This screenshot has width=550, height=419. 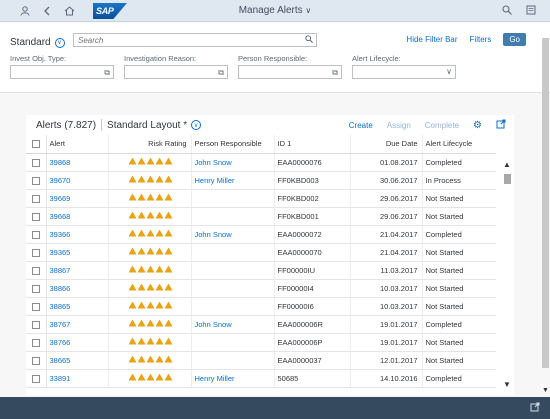 I want to click on filters-button: Filters, so click(x=480, y=39).